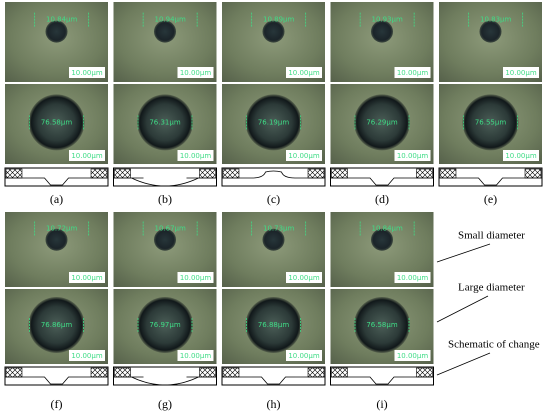 This screenshot has height=416, width=550. What do you see at coordinates (494, 345) in the screenshot?
I see `annotation-schematic: Schematic of change` at bounding box center [494, 345].